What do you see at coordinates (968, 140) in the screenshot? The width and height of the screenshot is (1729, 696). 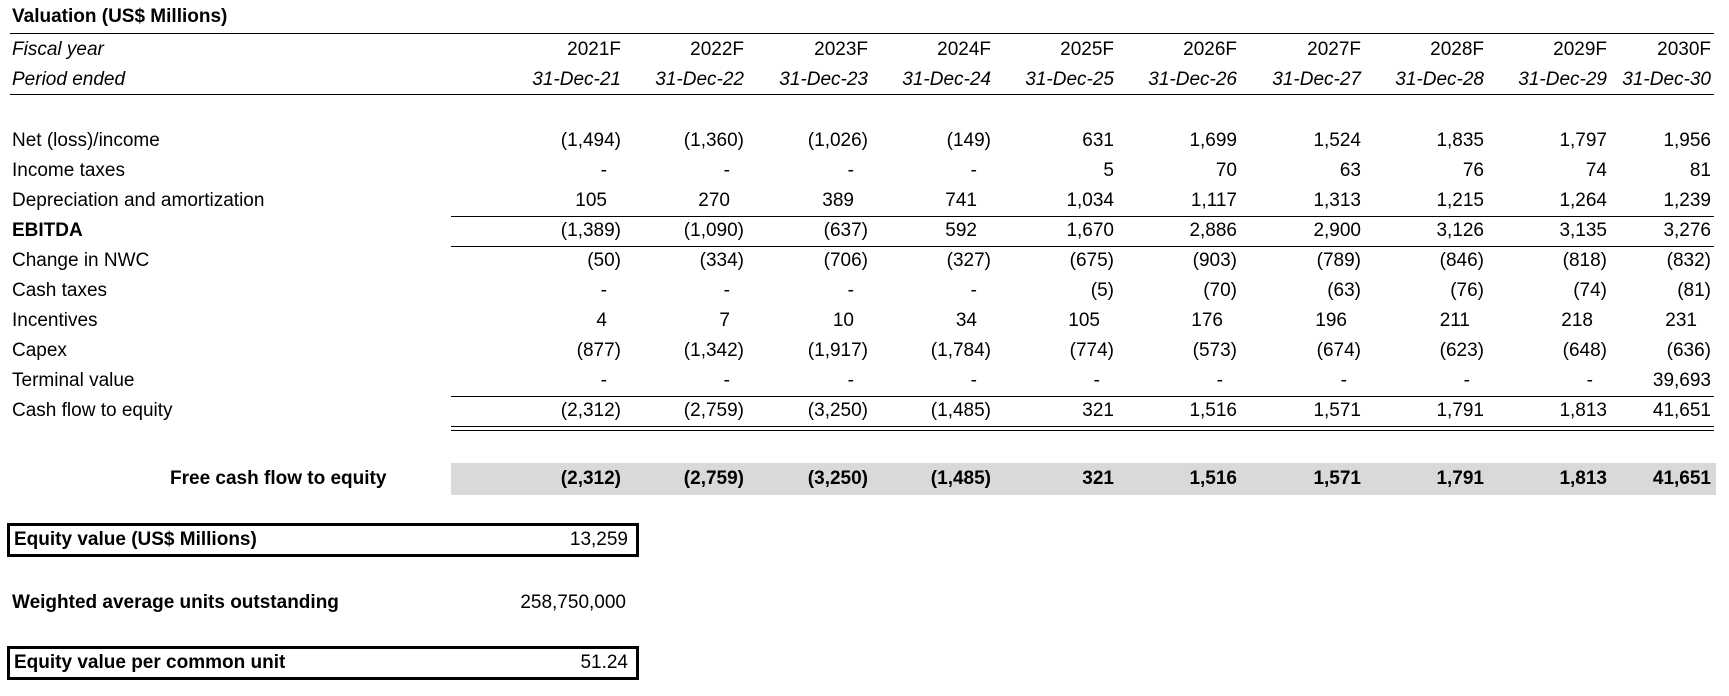 I see `value-cell: (149)` at bounding box center [968, 140].